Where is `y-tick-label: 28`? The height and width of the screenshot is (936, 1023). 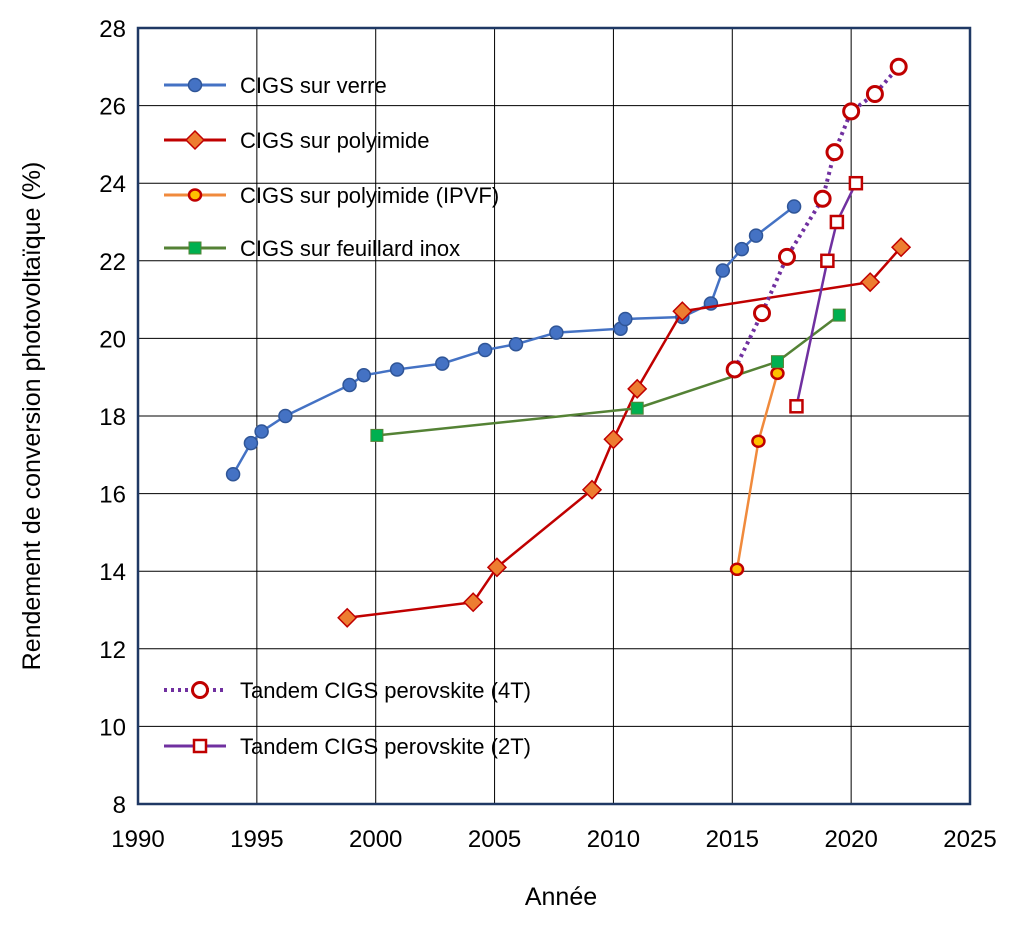 y-tick-label: 28 is located at coordinates (112, 29).